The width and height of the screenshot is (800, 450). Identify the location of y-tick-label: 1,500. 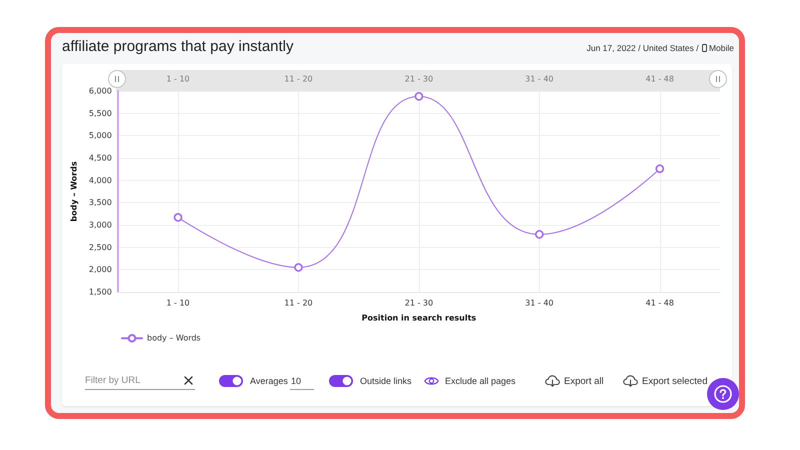
(100, 292).